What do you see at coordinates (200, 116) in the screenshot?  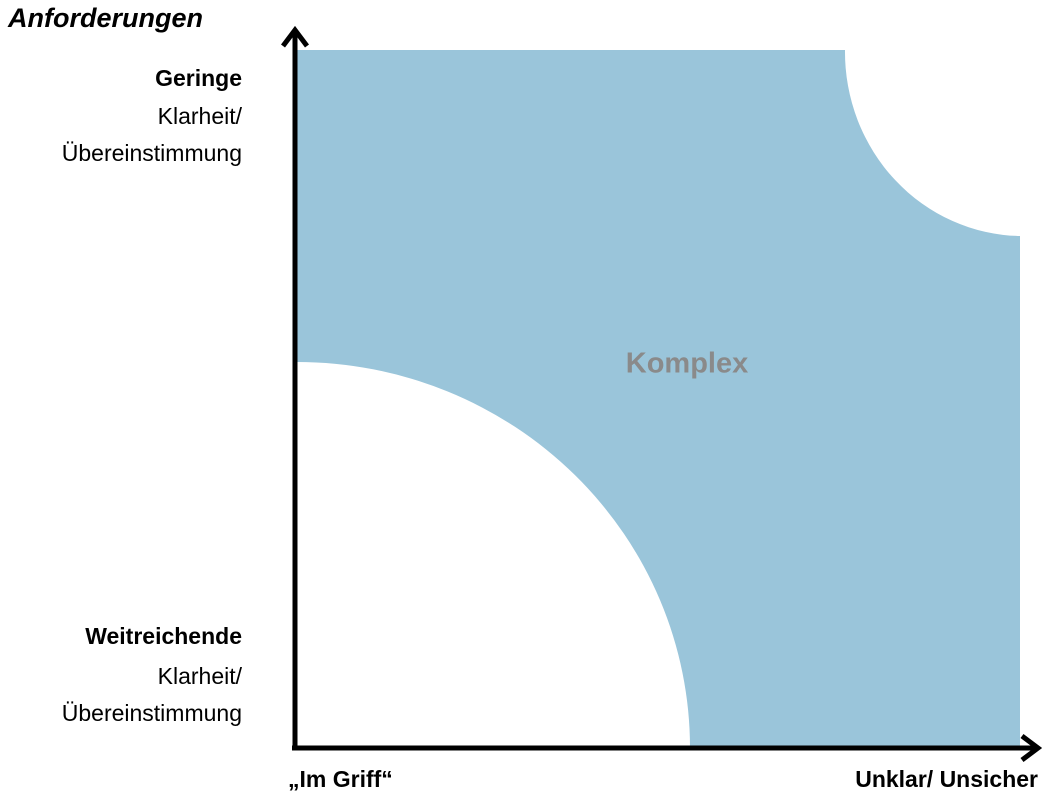 I see `y-top-line: Klarheit/` at bounding box center [200, 116].